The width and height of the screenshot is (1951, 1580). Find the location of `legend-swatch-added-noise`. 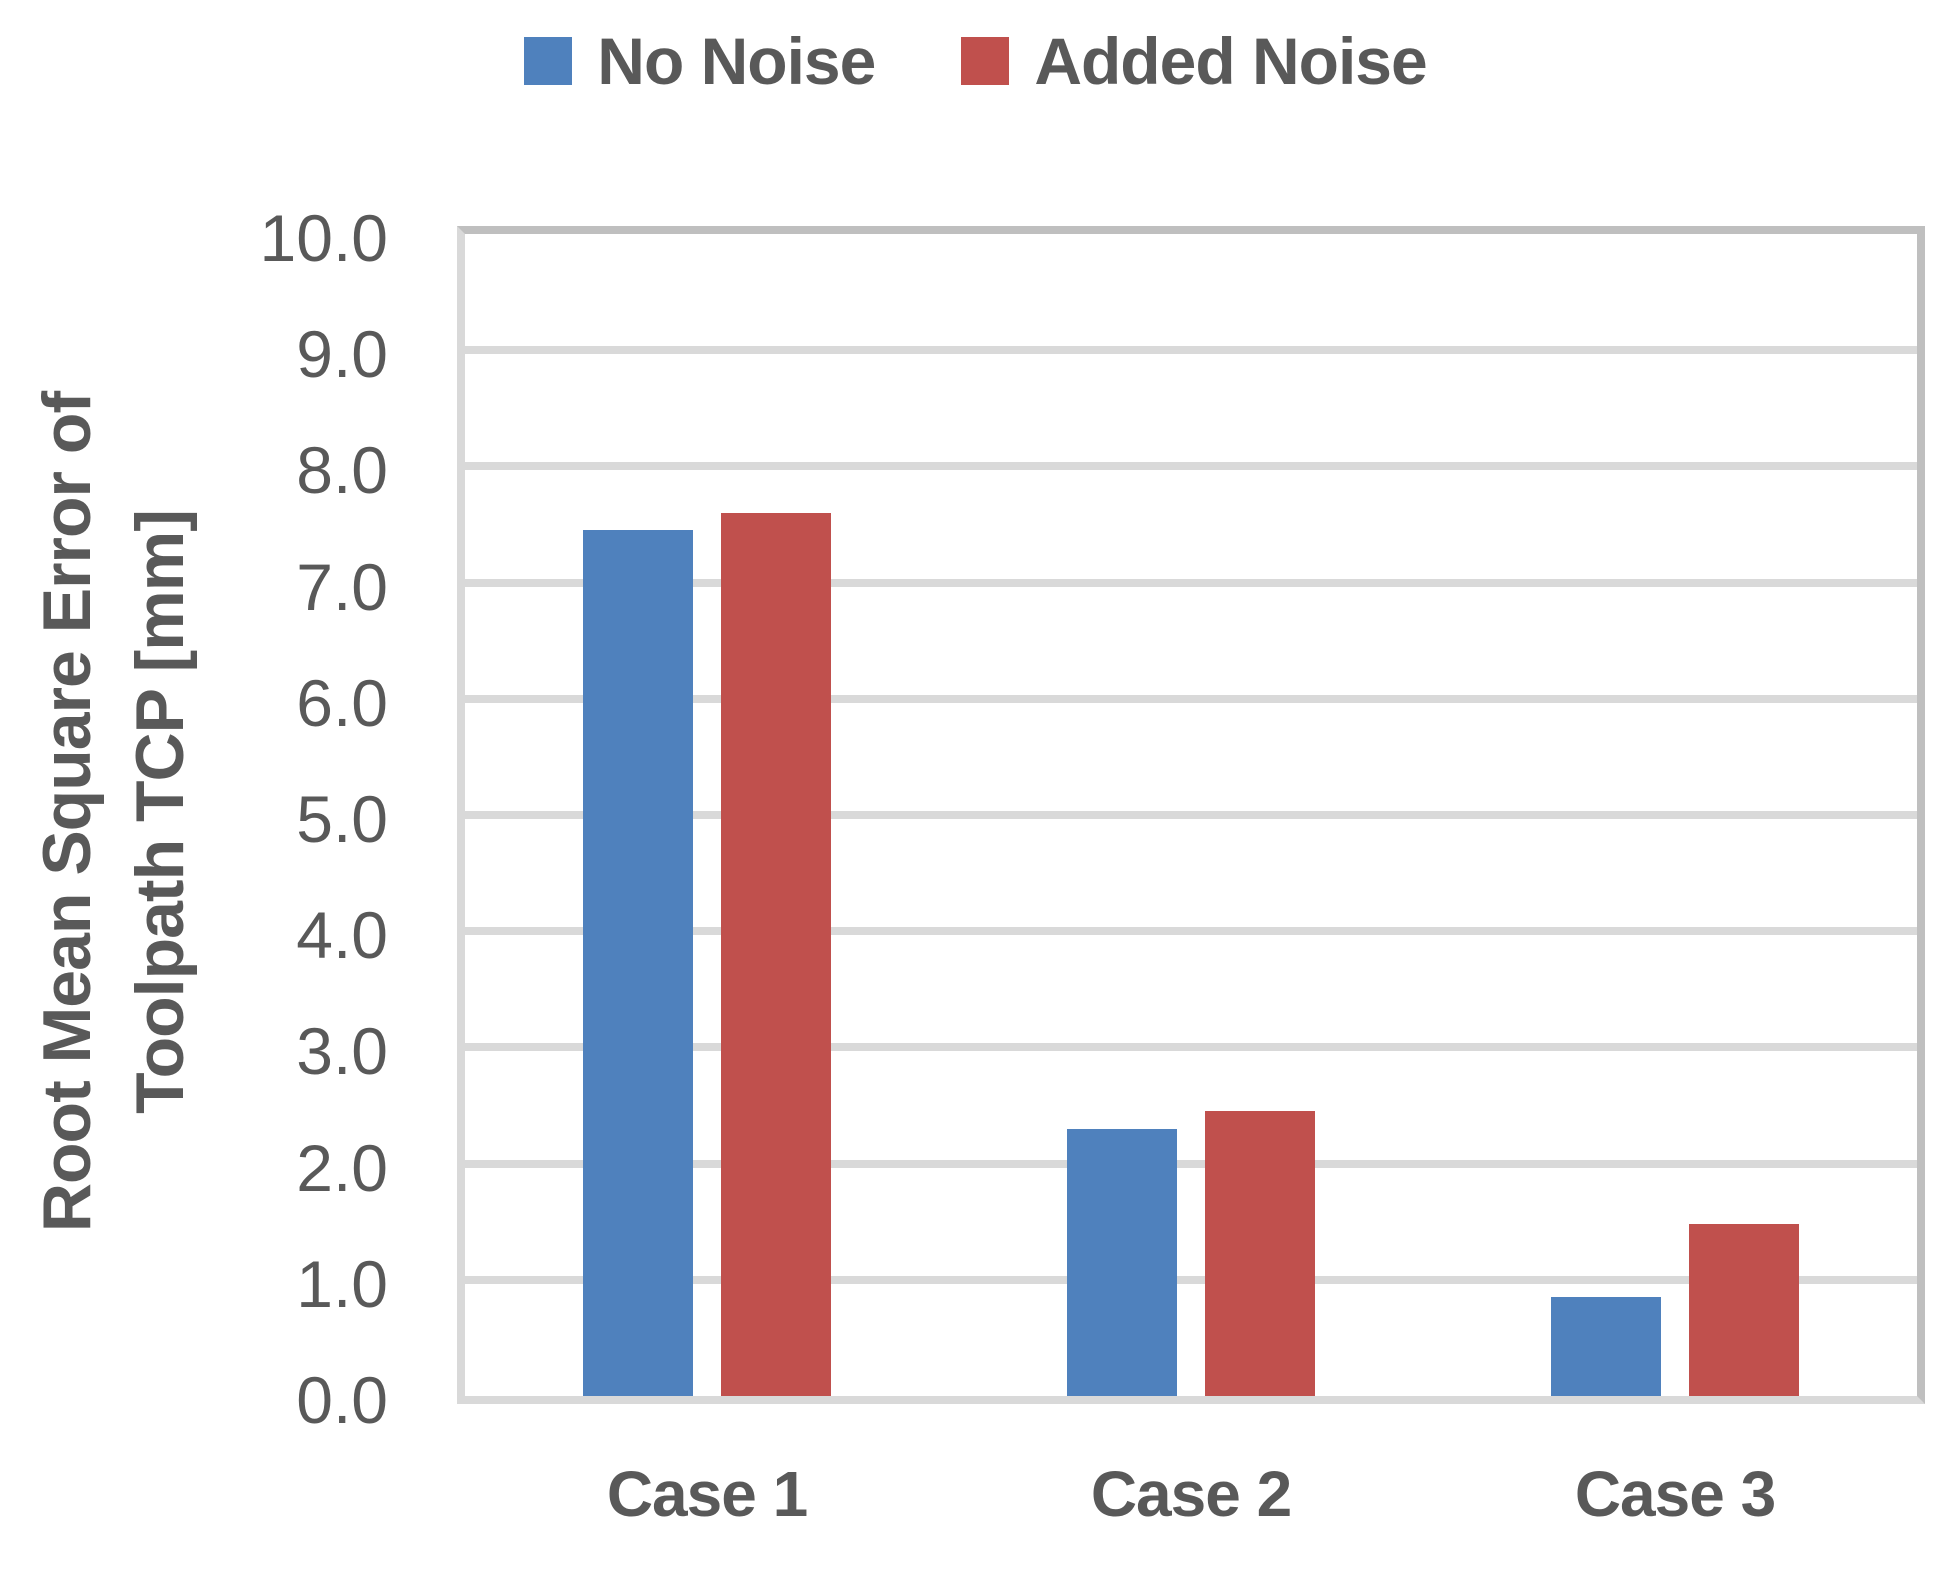

legend-swatch-added-noise is located at coordinates (985, 61).